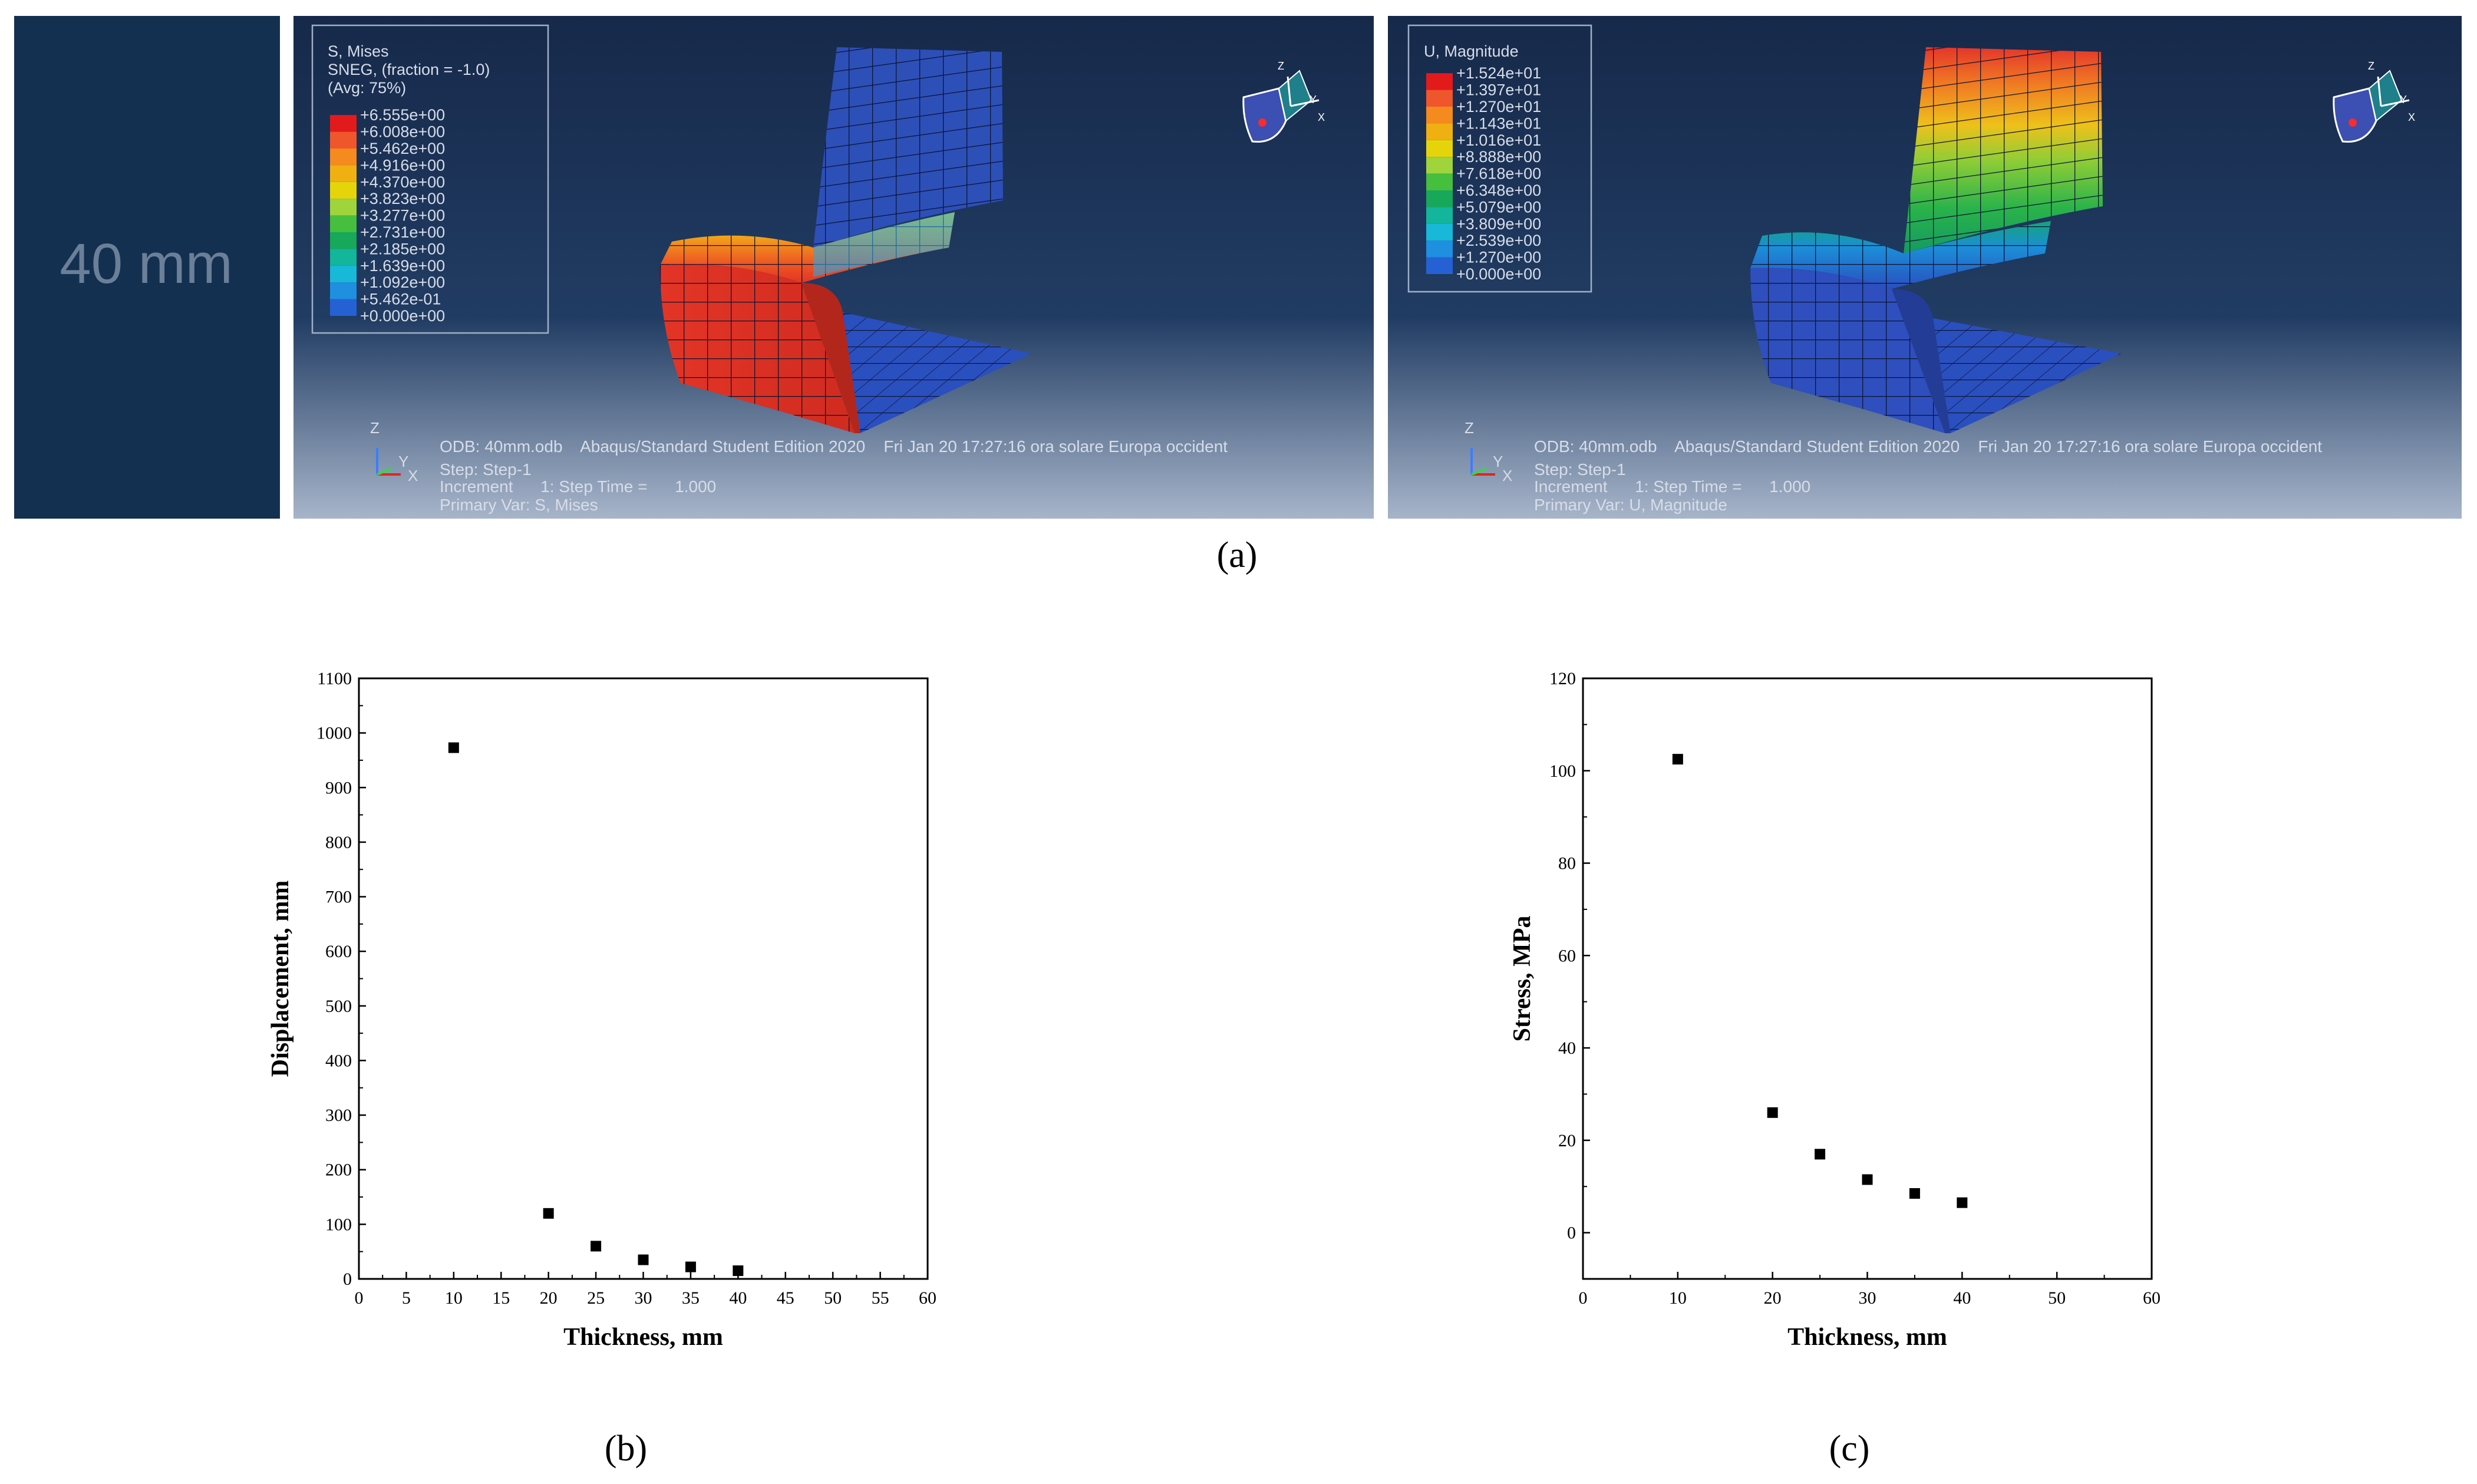 Image resolution: width=2477 pixels, height=1484 pixels. I want to click on y-tick-label: 60, so click(1567, 956).